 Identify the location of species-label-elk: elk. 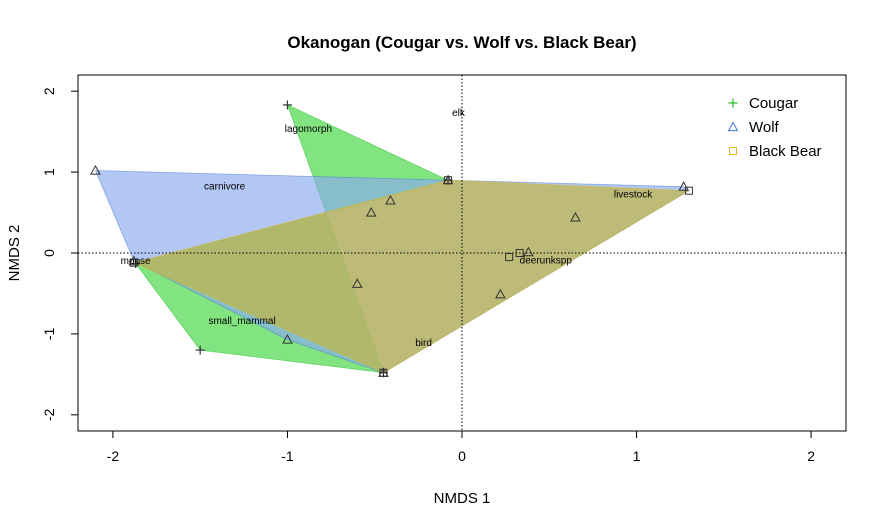
(459, 113).